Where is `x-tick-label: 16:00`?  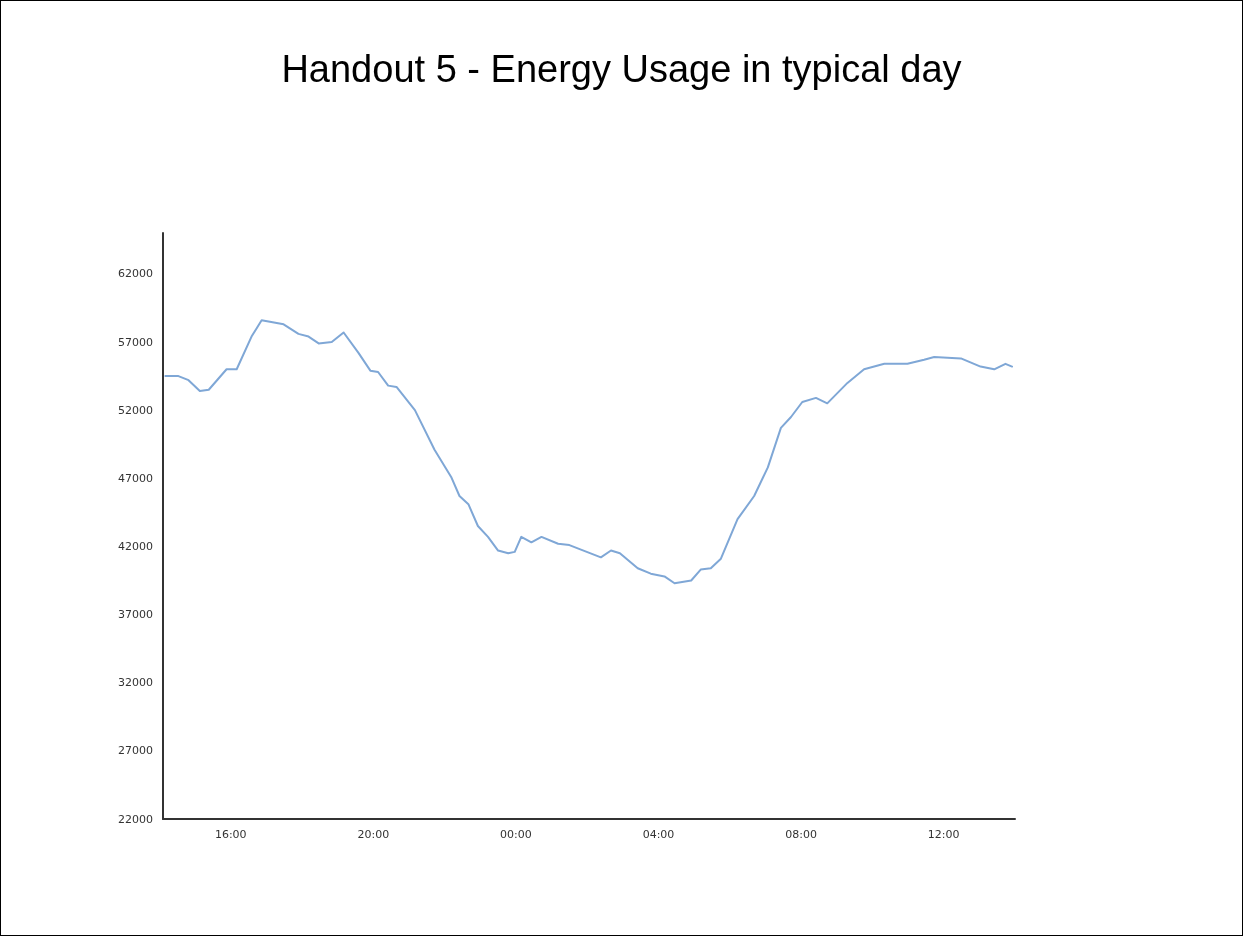 x-tick-label: 16:00 is located at coordinates (230, 834).